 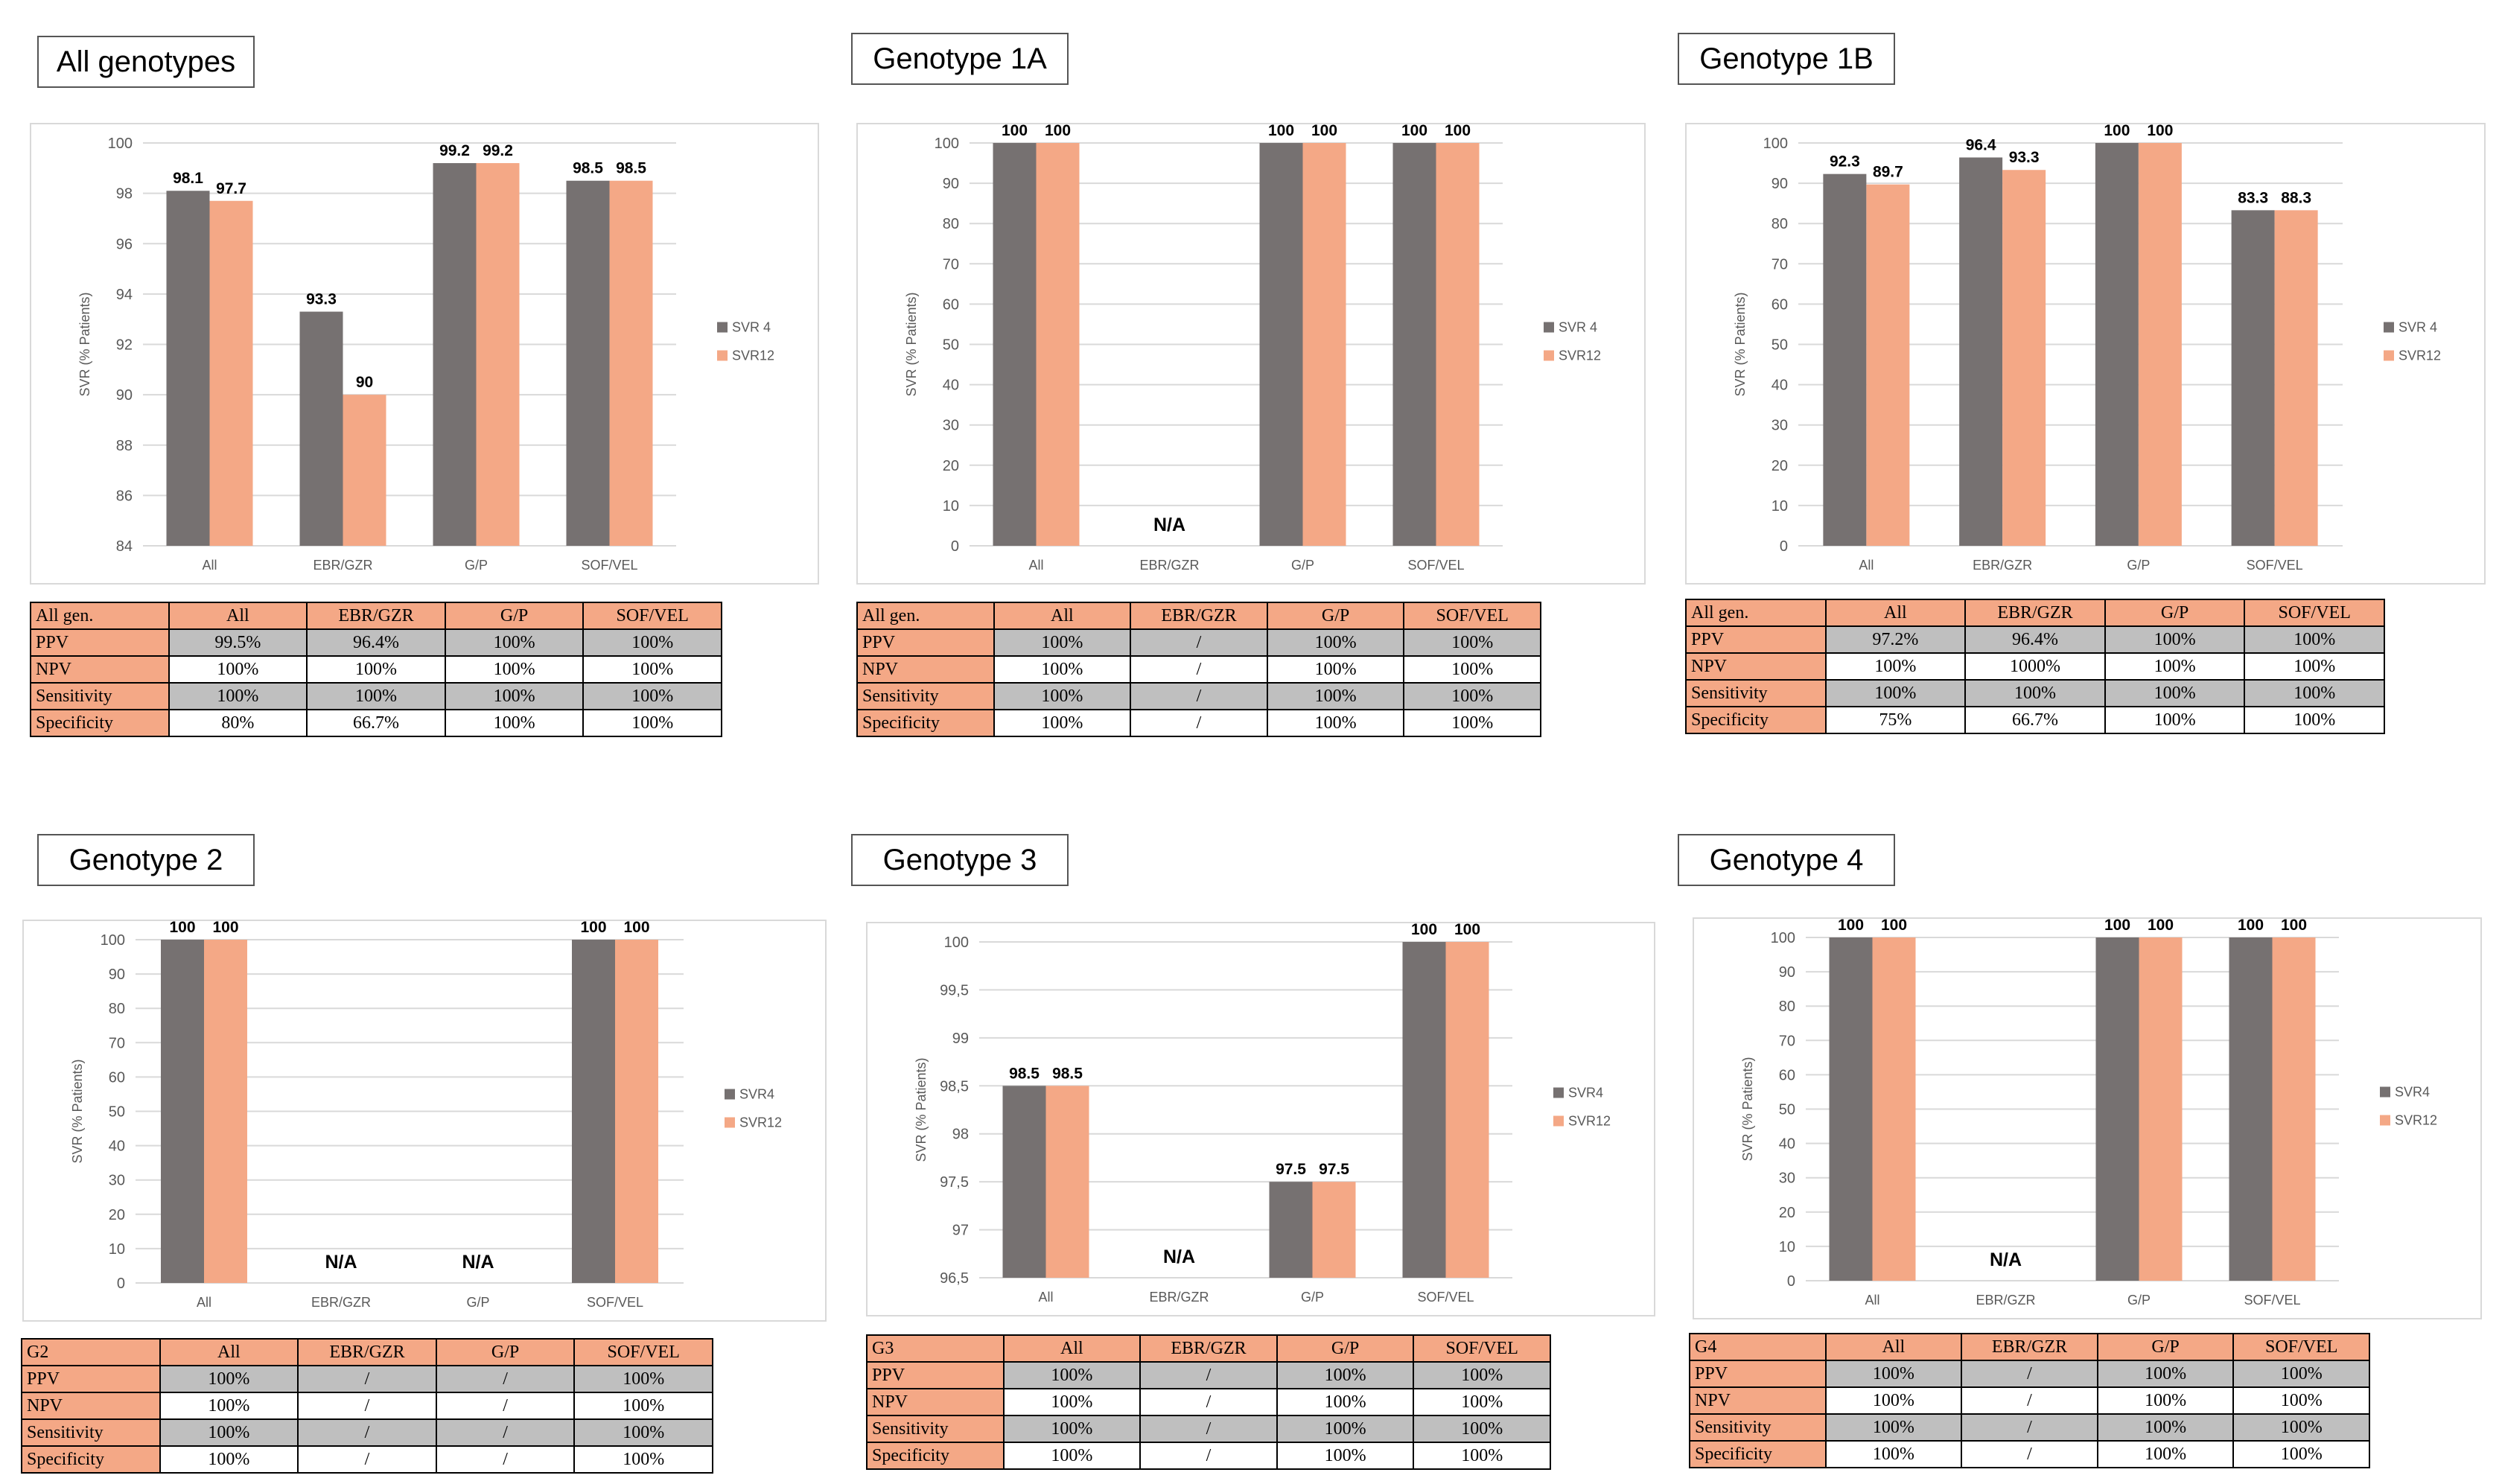 What do you see at coordinates (2413, 1092) in the screenshot?
I see `legend-label: SVR4` at bounding box center [2413, 1092].